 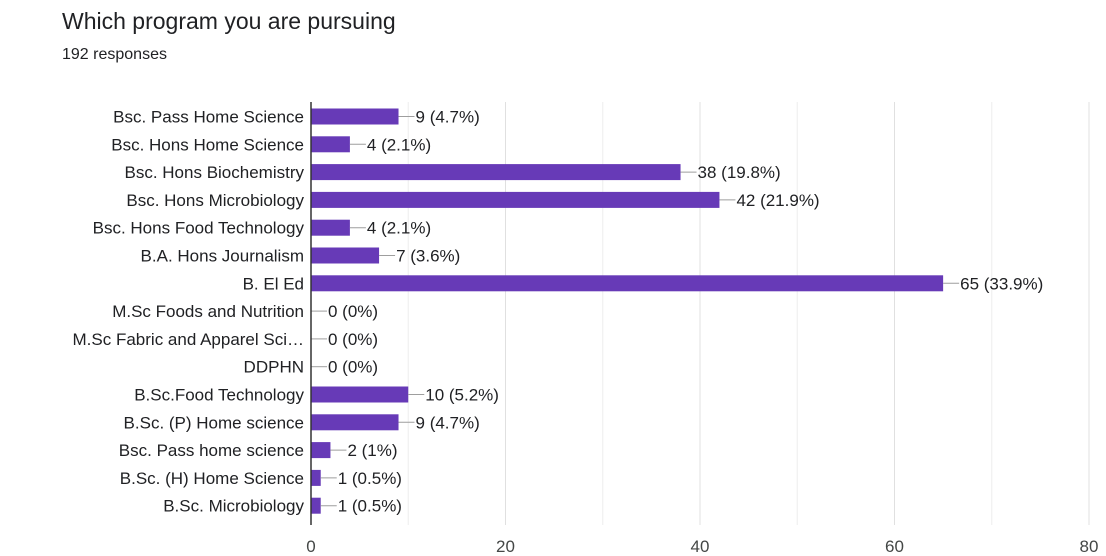 I want to click on category-label: B.Sc. (P) Home science, so click(x=214, y=422).